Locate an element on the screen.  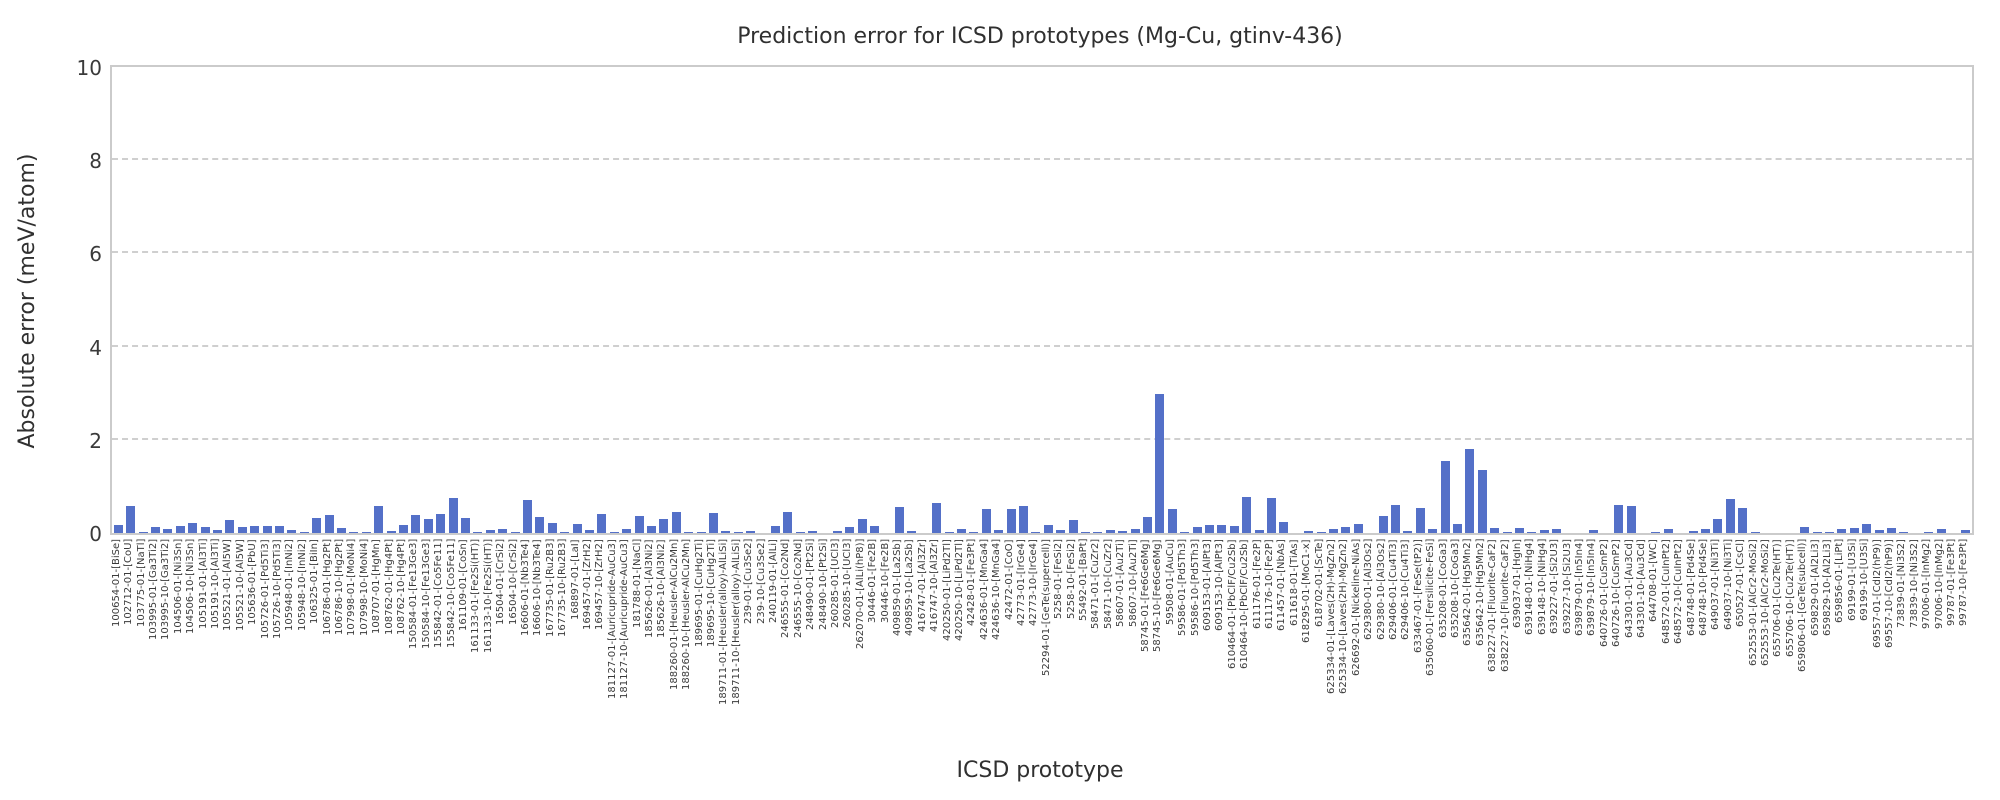
x-tick-label: 161133-01-[Fe2Si(HT)] is located at coordinates (476, 596).